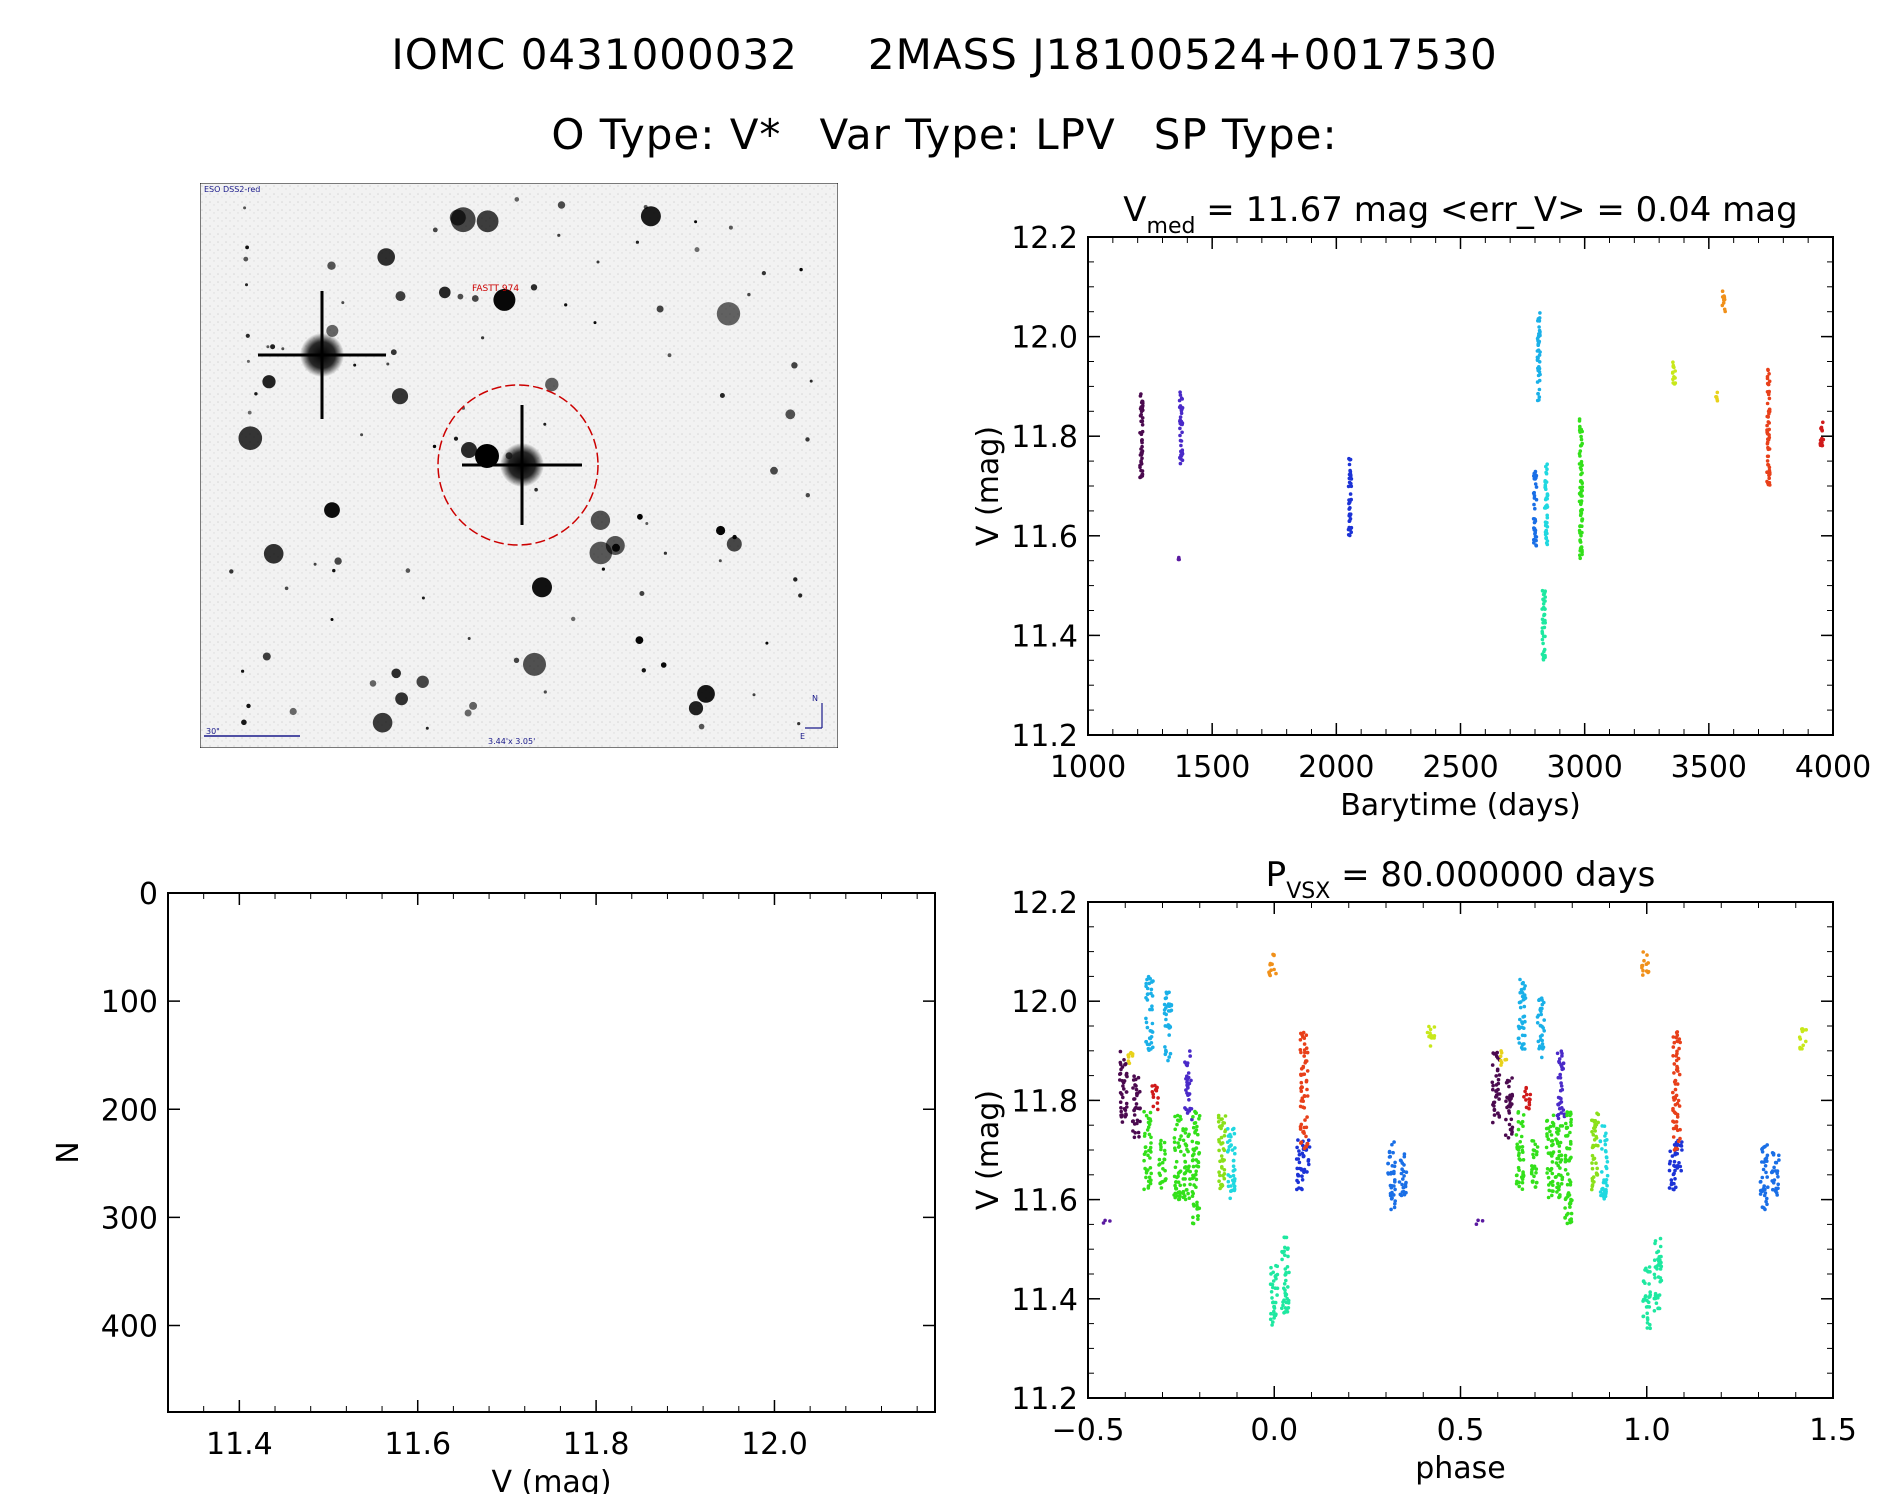 The height and width of the screenshot is (1494, 1889). What do you see at coordinates (666, 134) in the screenshot?
I see `otype: O Type: V*` at bounding box center [666, 134].